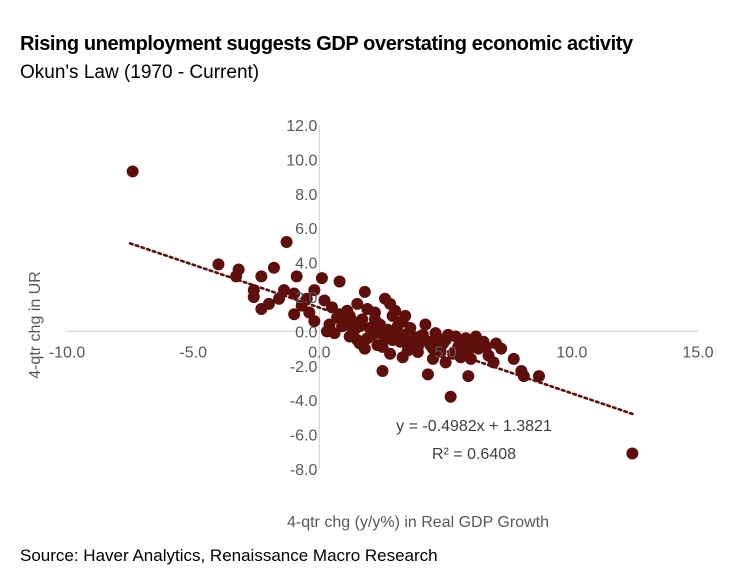 The width and height of the screenshot is (754, 575). I want to click on x-tick-label: 5.0, so click(445, 352).